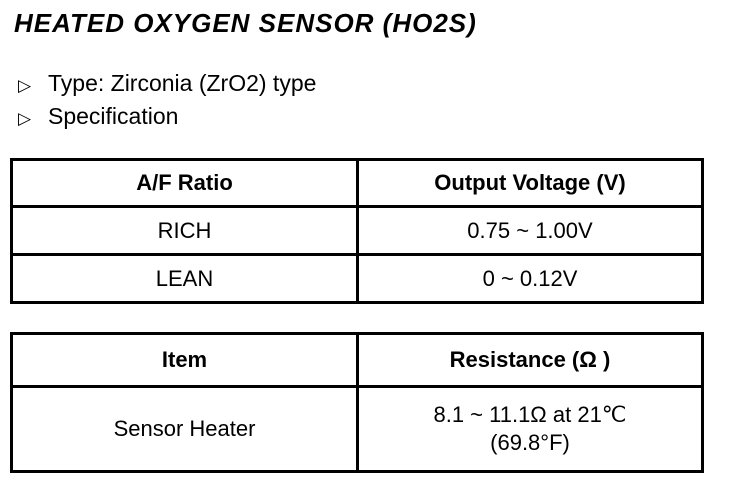 The image size is (736, 486). Describe the element at coordinates (530, 230) in the screenshot. I see `cell-voltage: 0.75 ~ 1.00V` at that location.